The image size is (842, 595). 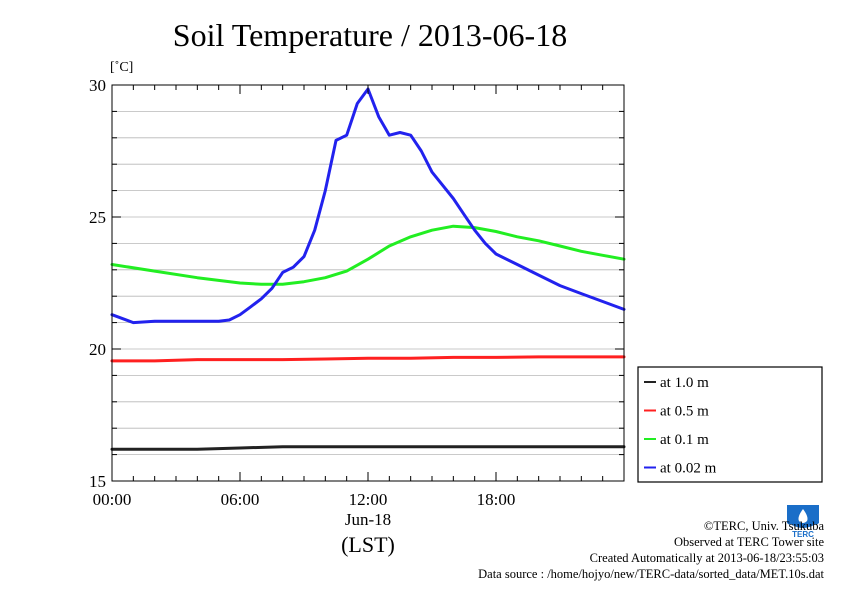 What do you see at coordinates (370, 35) in the screenshot?
I see `chart-title: Soil Temperature / 2013-06-18` at bounding box center [370, 35].